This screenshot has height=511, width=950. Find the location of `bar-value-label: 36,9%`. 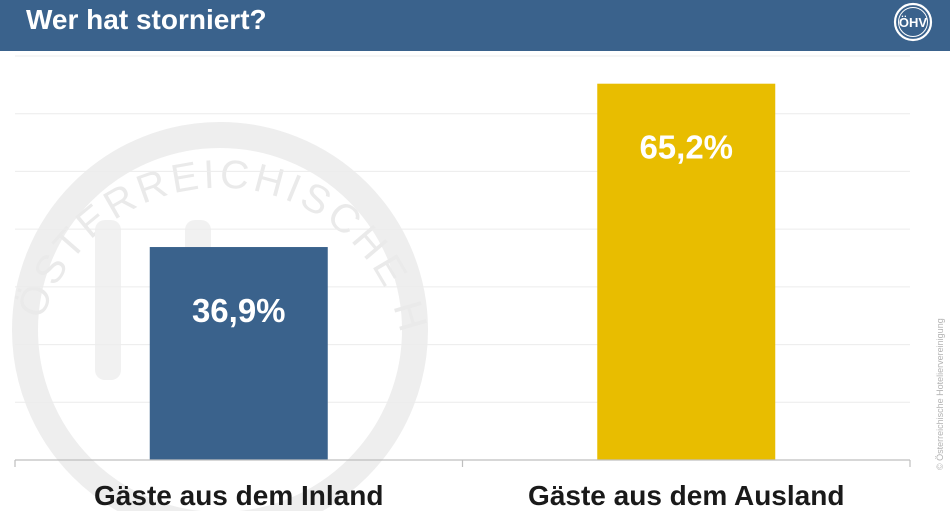

bar-value-label: 36,9% is located at coordinates (239, 310).